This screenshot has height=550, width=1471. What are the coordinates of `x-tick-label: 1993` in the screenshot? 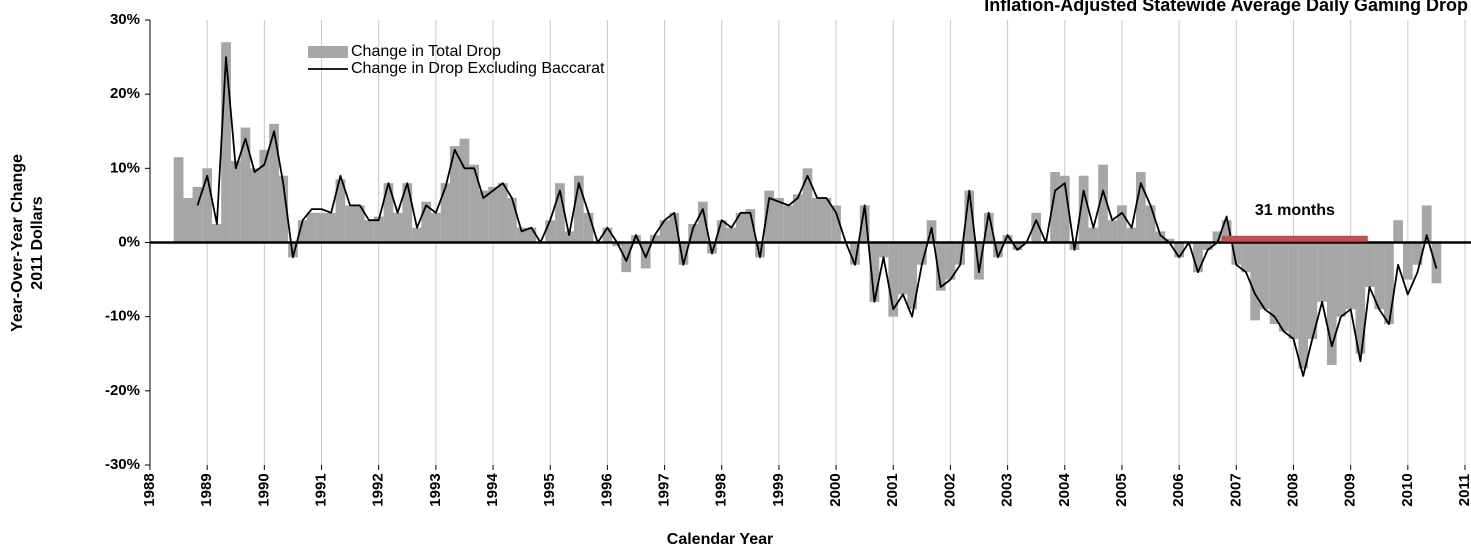 It's located at (435, 489).